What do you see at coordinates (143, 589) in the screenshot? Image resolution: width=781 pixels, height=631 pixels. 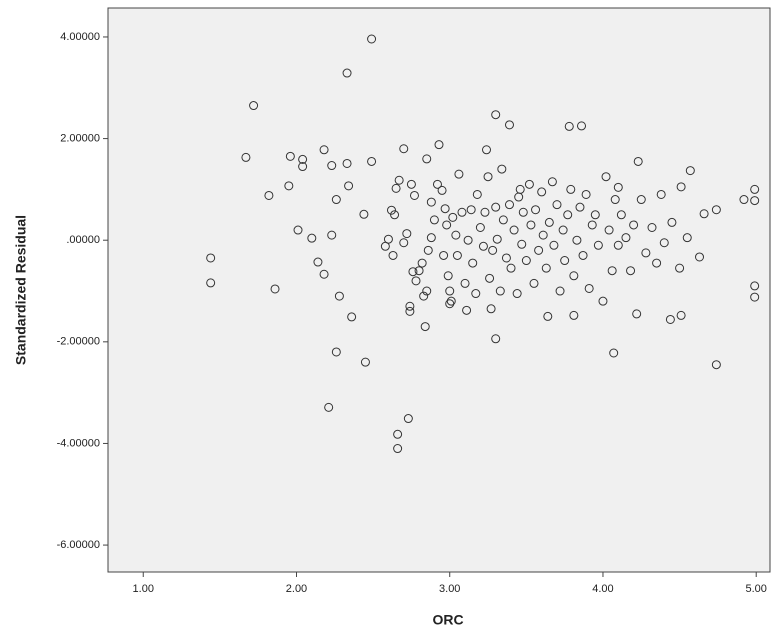 I see `x-tick-label: 1.00` at bounding box center [143, 589].